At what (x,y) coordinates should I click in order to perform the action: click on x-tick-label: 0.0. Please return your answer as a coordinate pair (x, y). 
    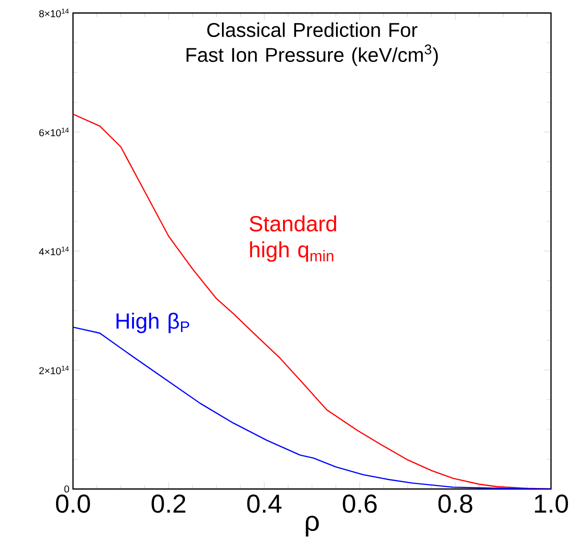
    Looking at the image, I should click on (73, 503).